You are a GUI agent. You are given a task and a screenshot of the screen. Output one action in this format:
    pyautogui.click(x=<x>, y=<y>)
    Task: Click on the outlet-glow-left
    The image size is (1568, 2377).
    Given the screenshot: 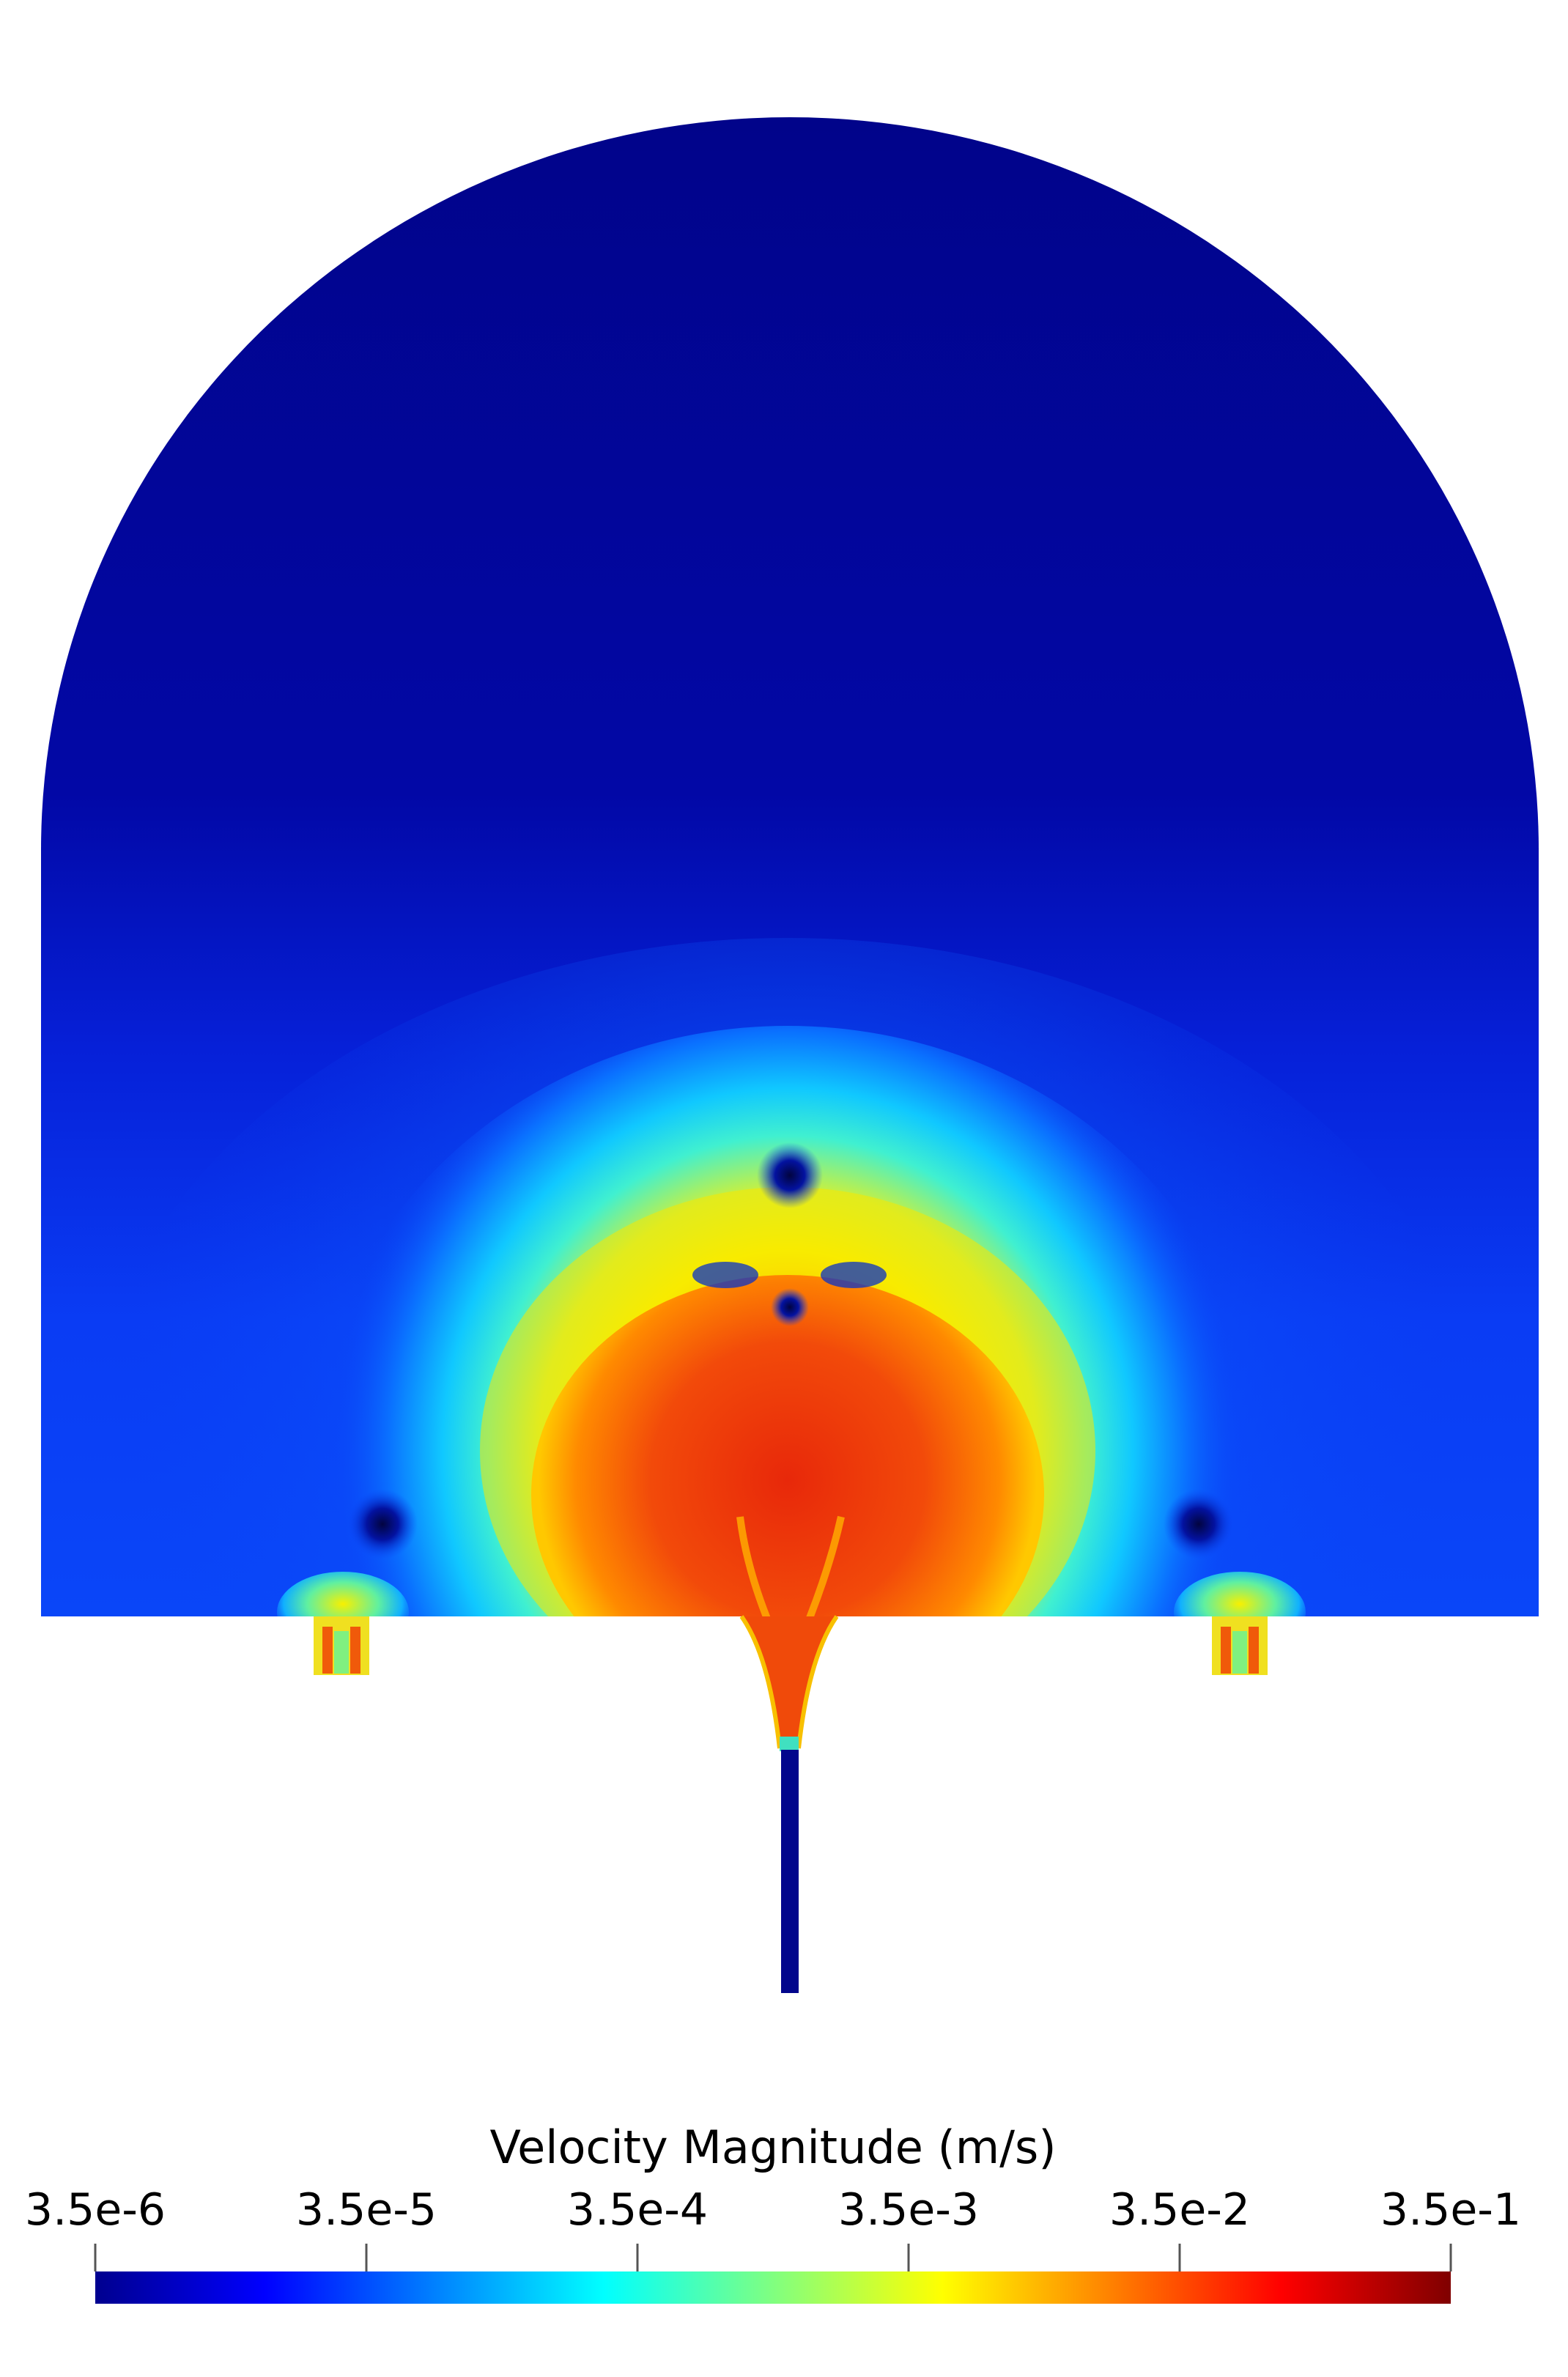 What is the action you would take?
    pyautogui.click(x=343, y=1594)
    